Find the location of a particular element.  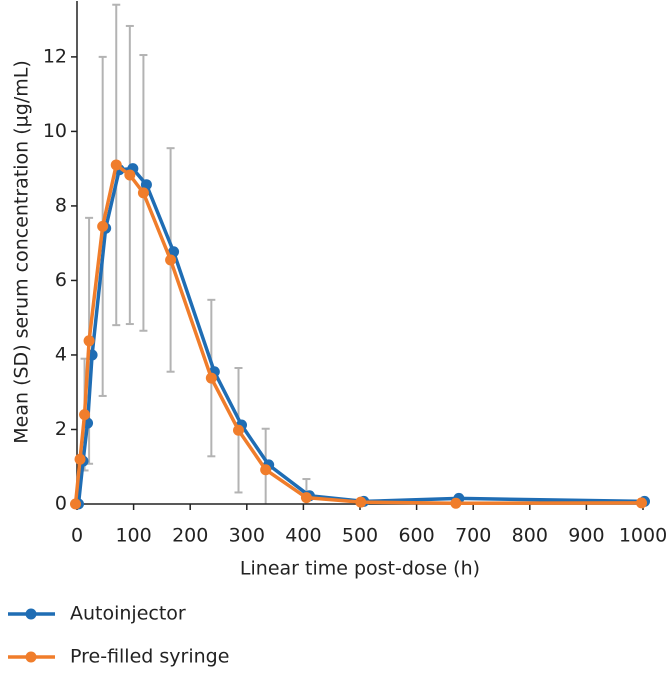

x-tick-label: 400 is located at coordinates (303, 536).